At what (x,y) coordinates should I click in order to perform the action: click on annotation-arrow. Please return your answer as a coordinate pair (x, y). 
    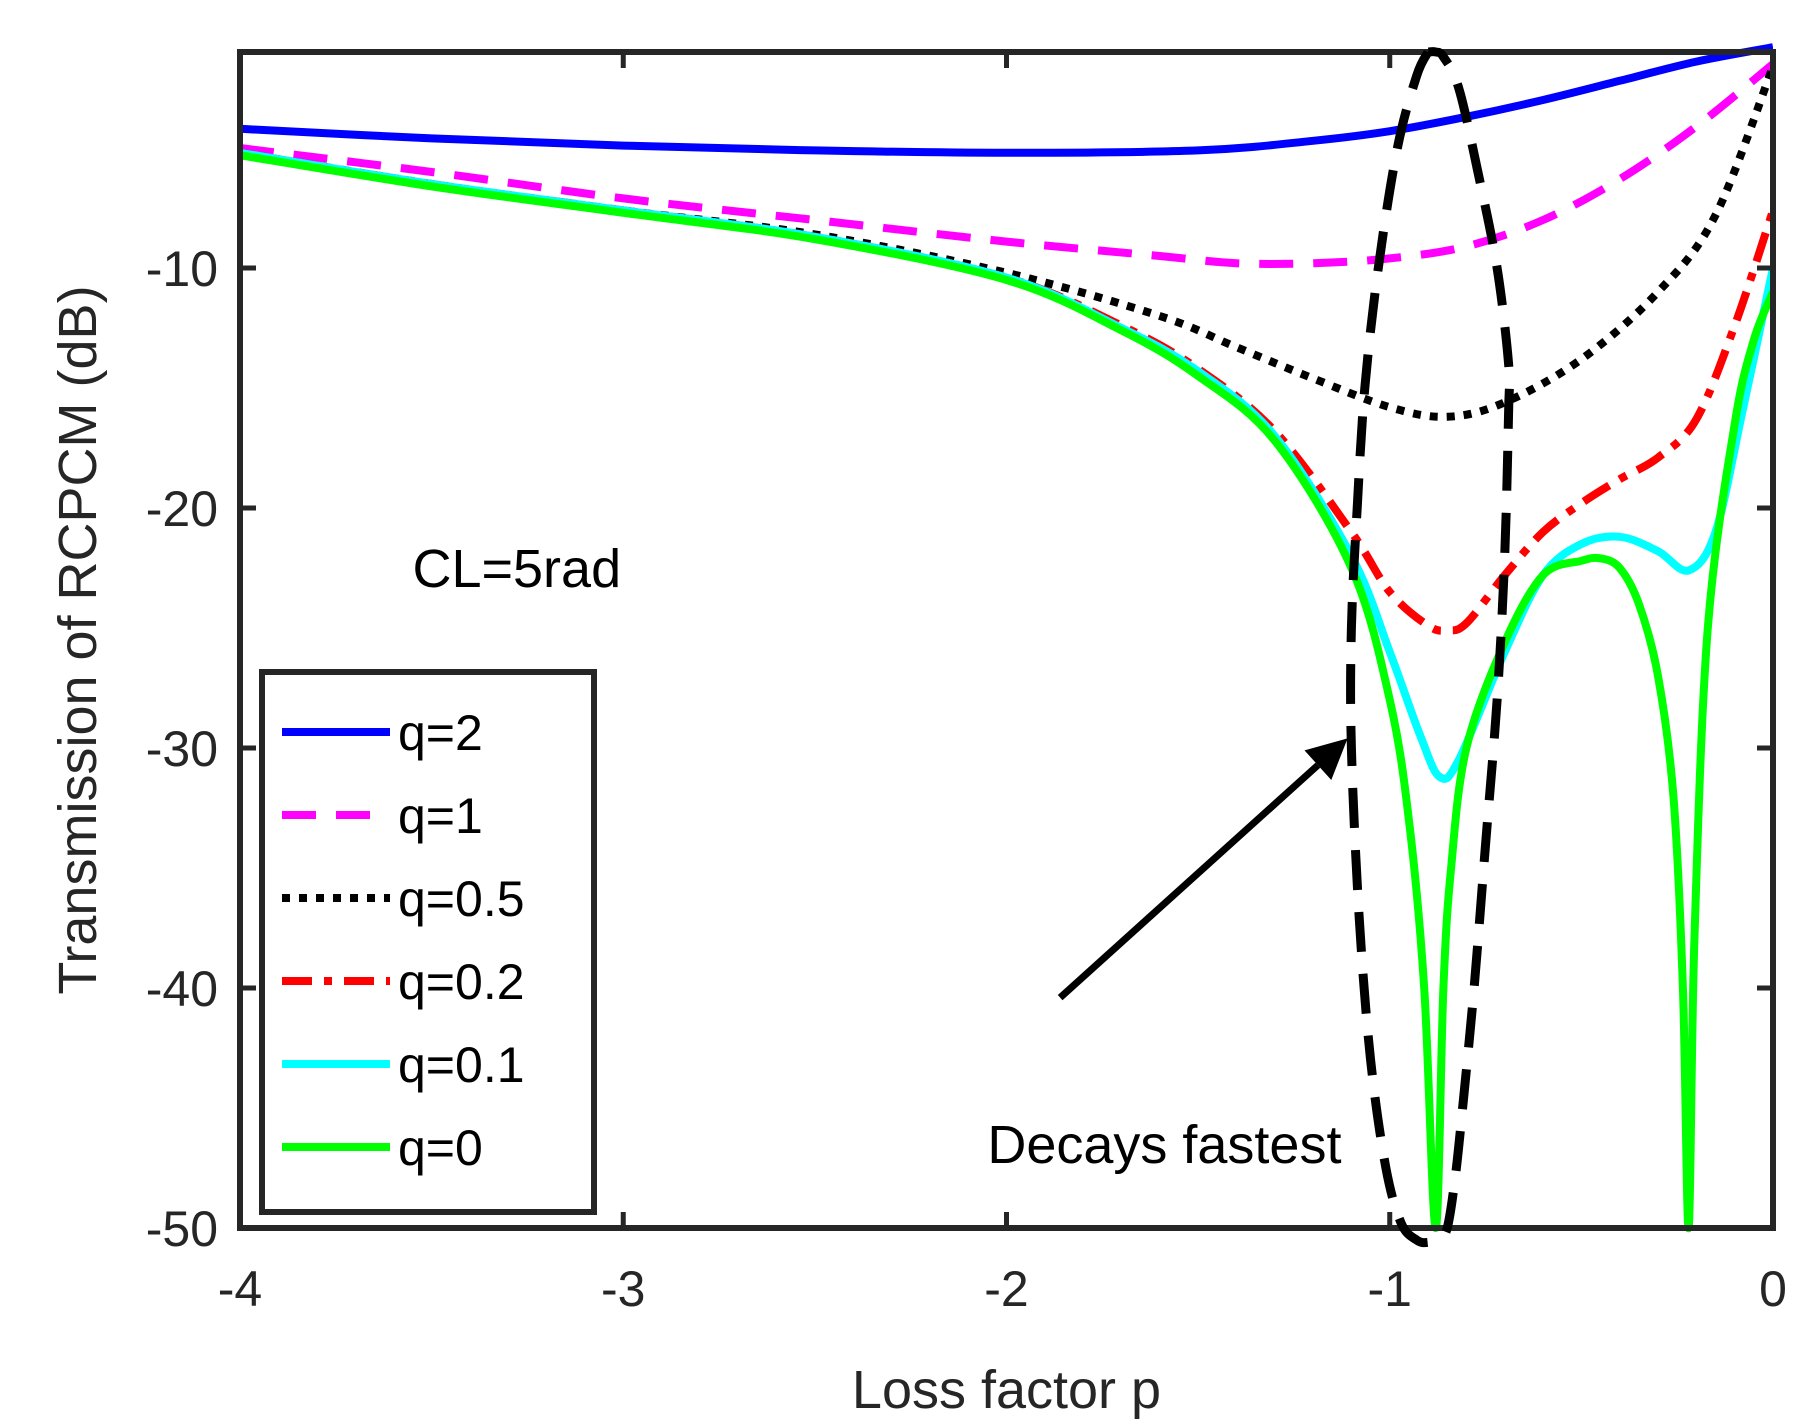
    Looking at the image, I should click on (1189, 881).